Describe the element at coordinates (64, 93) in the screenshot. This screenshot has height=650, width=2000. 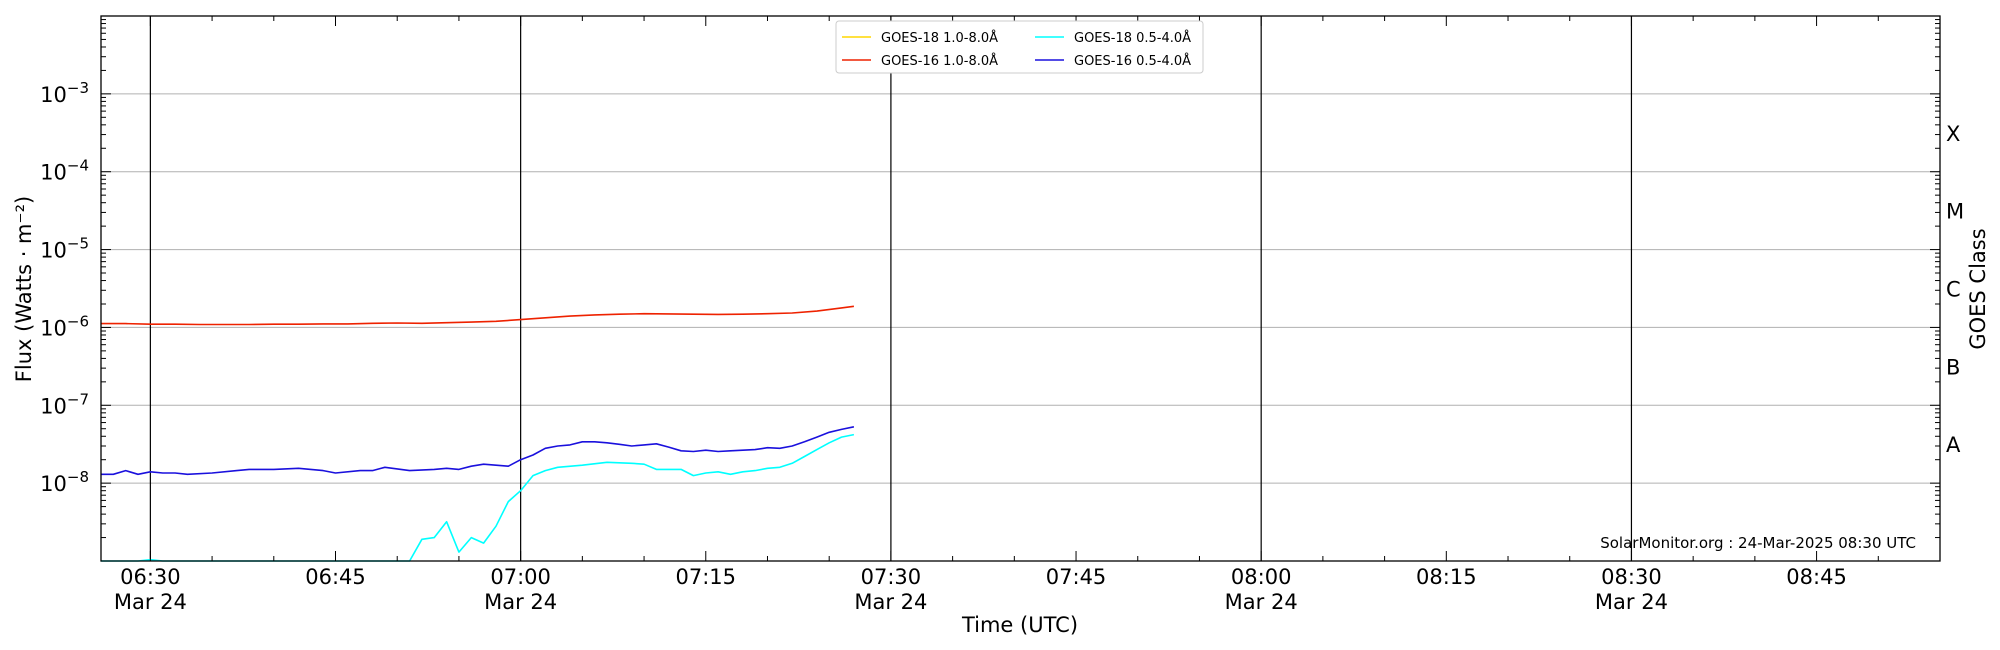
I see `y-tick-label: 10⁻³` at that location.